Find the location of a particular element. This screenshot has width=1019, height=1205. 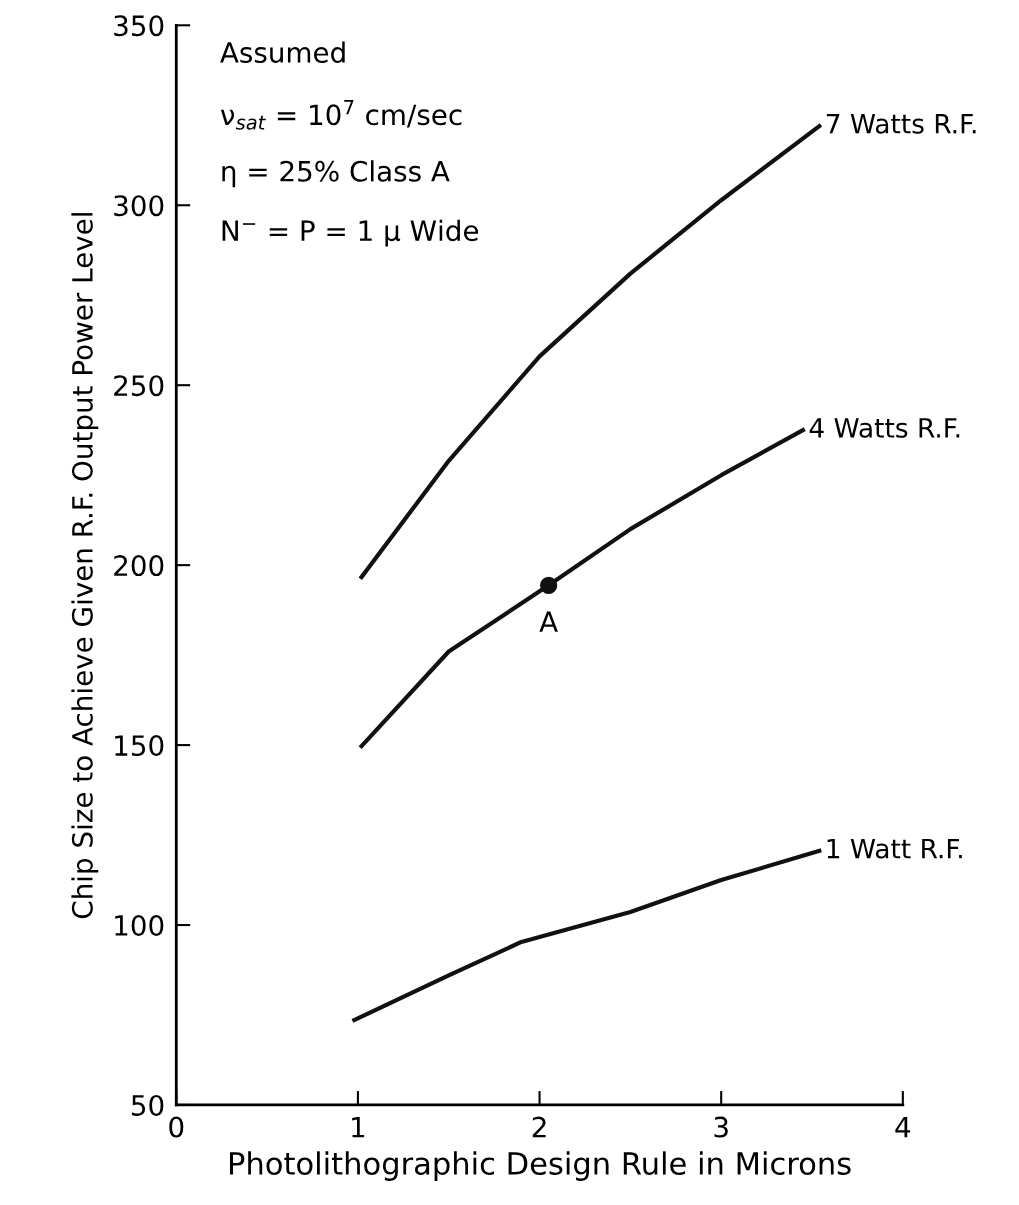

annotation: Assumed is located at coordinates (282, 52).